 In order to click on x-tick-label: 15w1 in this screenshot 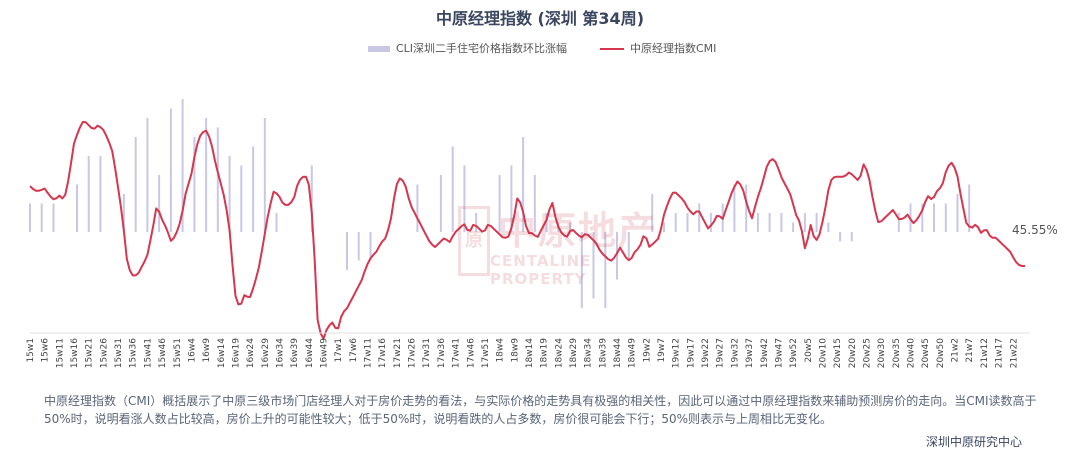, I will do `click(31, 350)`.